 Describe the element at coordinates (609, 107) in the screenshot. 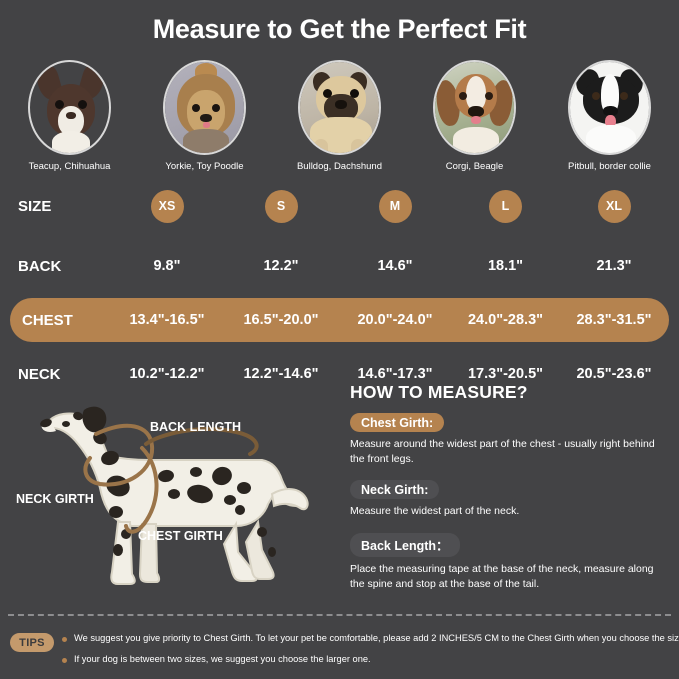

I see `border-collie-photo` at that location.